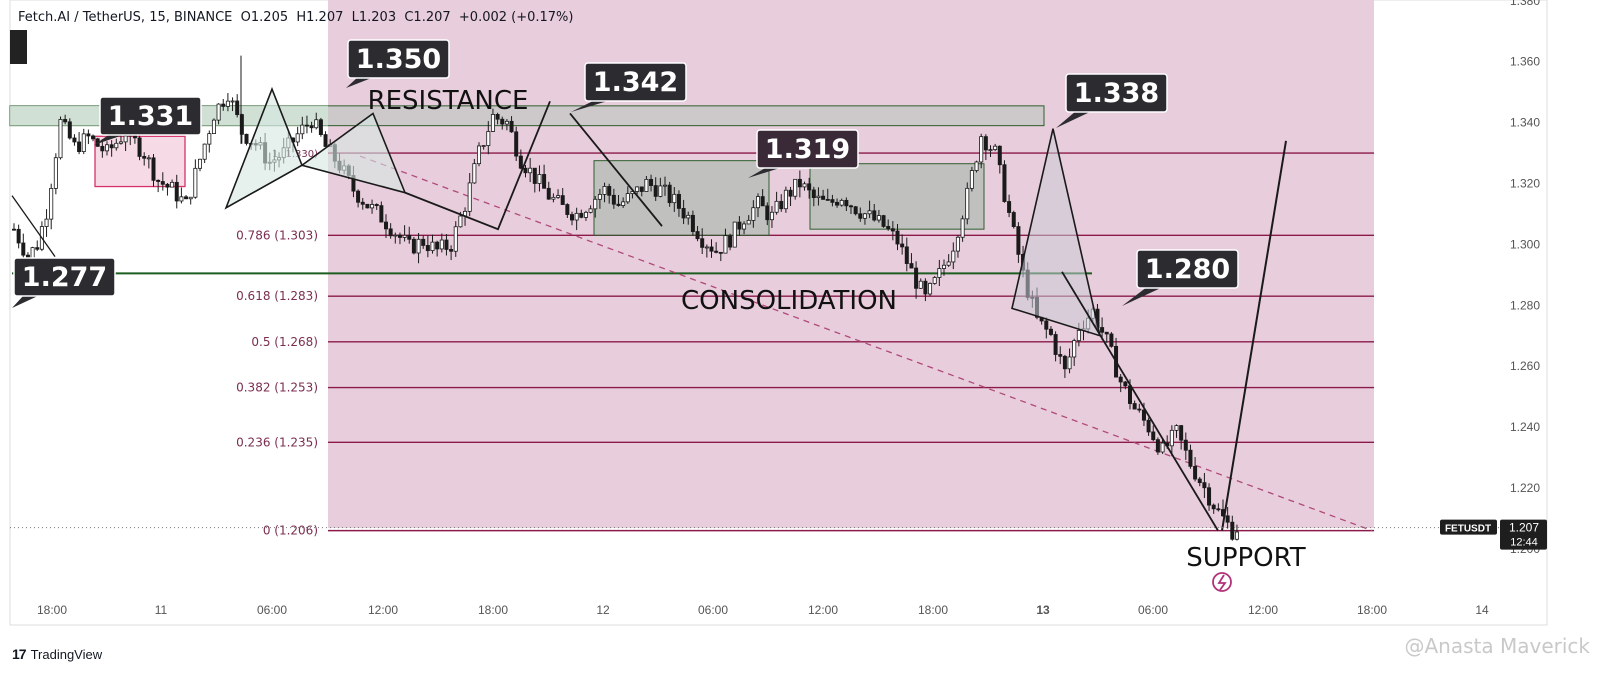 This screenshot has width=1600, height=678. What do you see at coordinates (1525, 244) in the screenshot?
I see `y-tick-4: 1.300` at bounding box center [1525, 244].